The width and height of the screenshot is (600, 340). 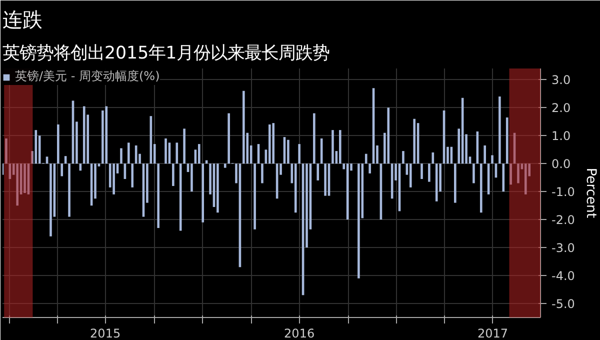 I want to click on y-axis-title: Percent, so click(x=590, y=193).